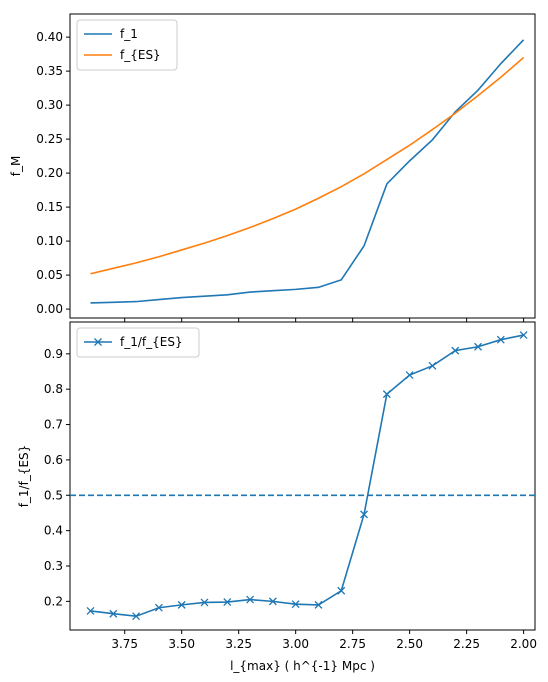 This screenshot has width=548, height=682. Describe the element at coordinates (53, 601) in the screenshot. I see `y-tick-label: 0.2` at that location.